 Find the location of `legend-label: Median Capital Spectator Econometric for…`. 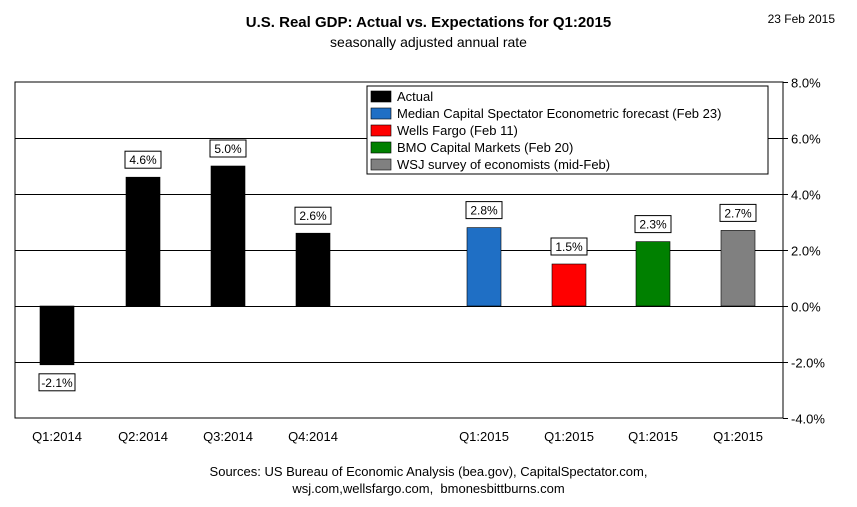

legend-label: Median Capital Spectator Econometric for… is located at coordinates (559, 113).